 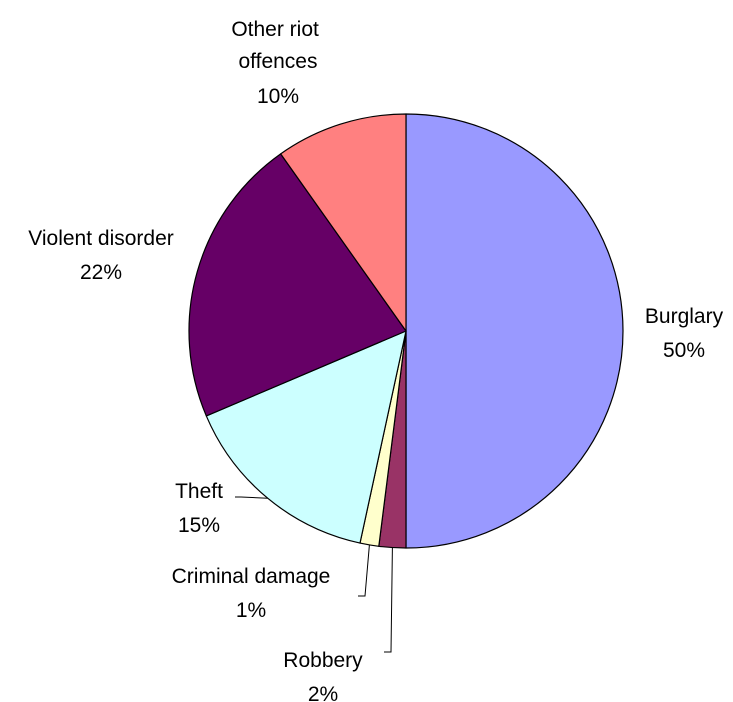 What do you see at coordinates (388, 600) in the screenshot?
I see `leader-line-robbery` at bounding box center [388, 600].